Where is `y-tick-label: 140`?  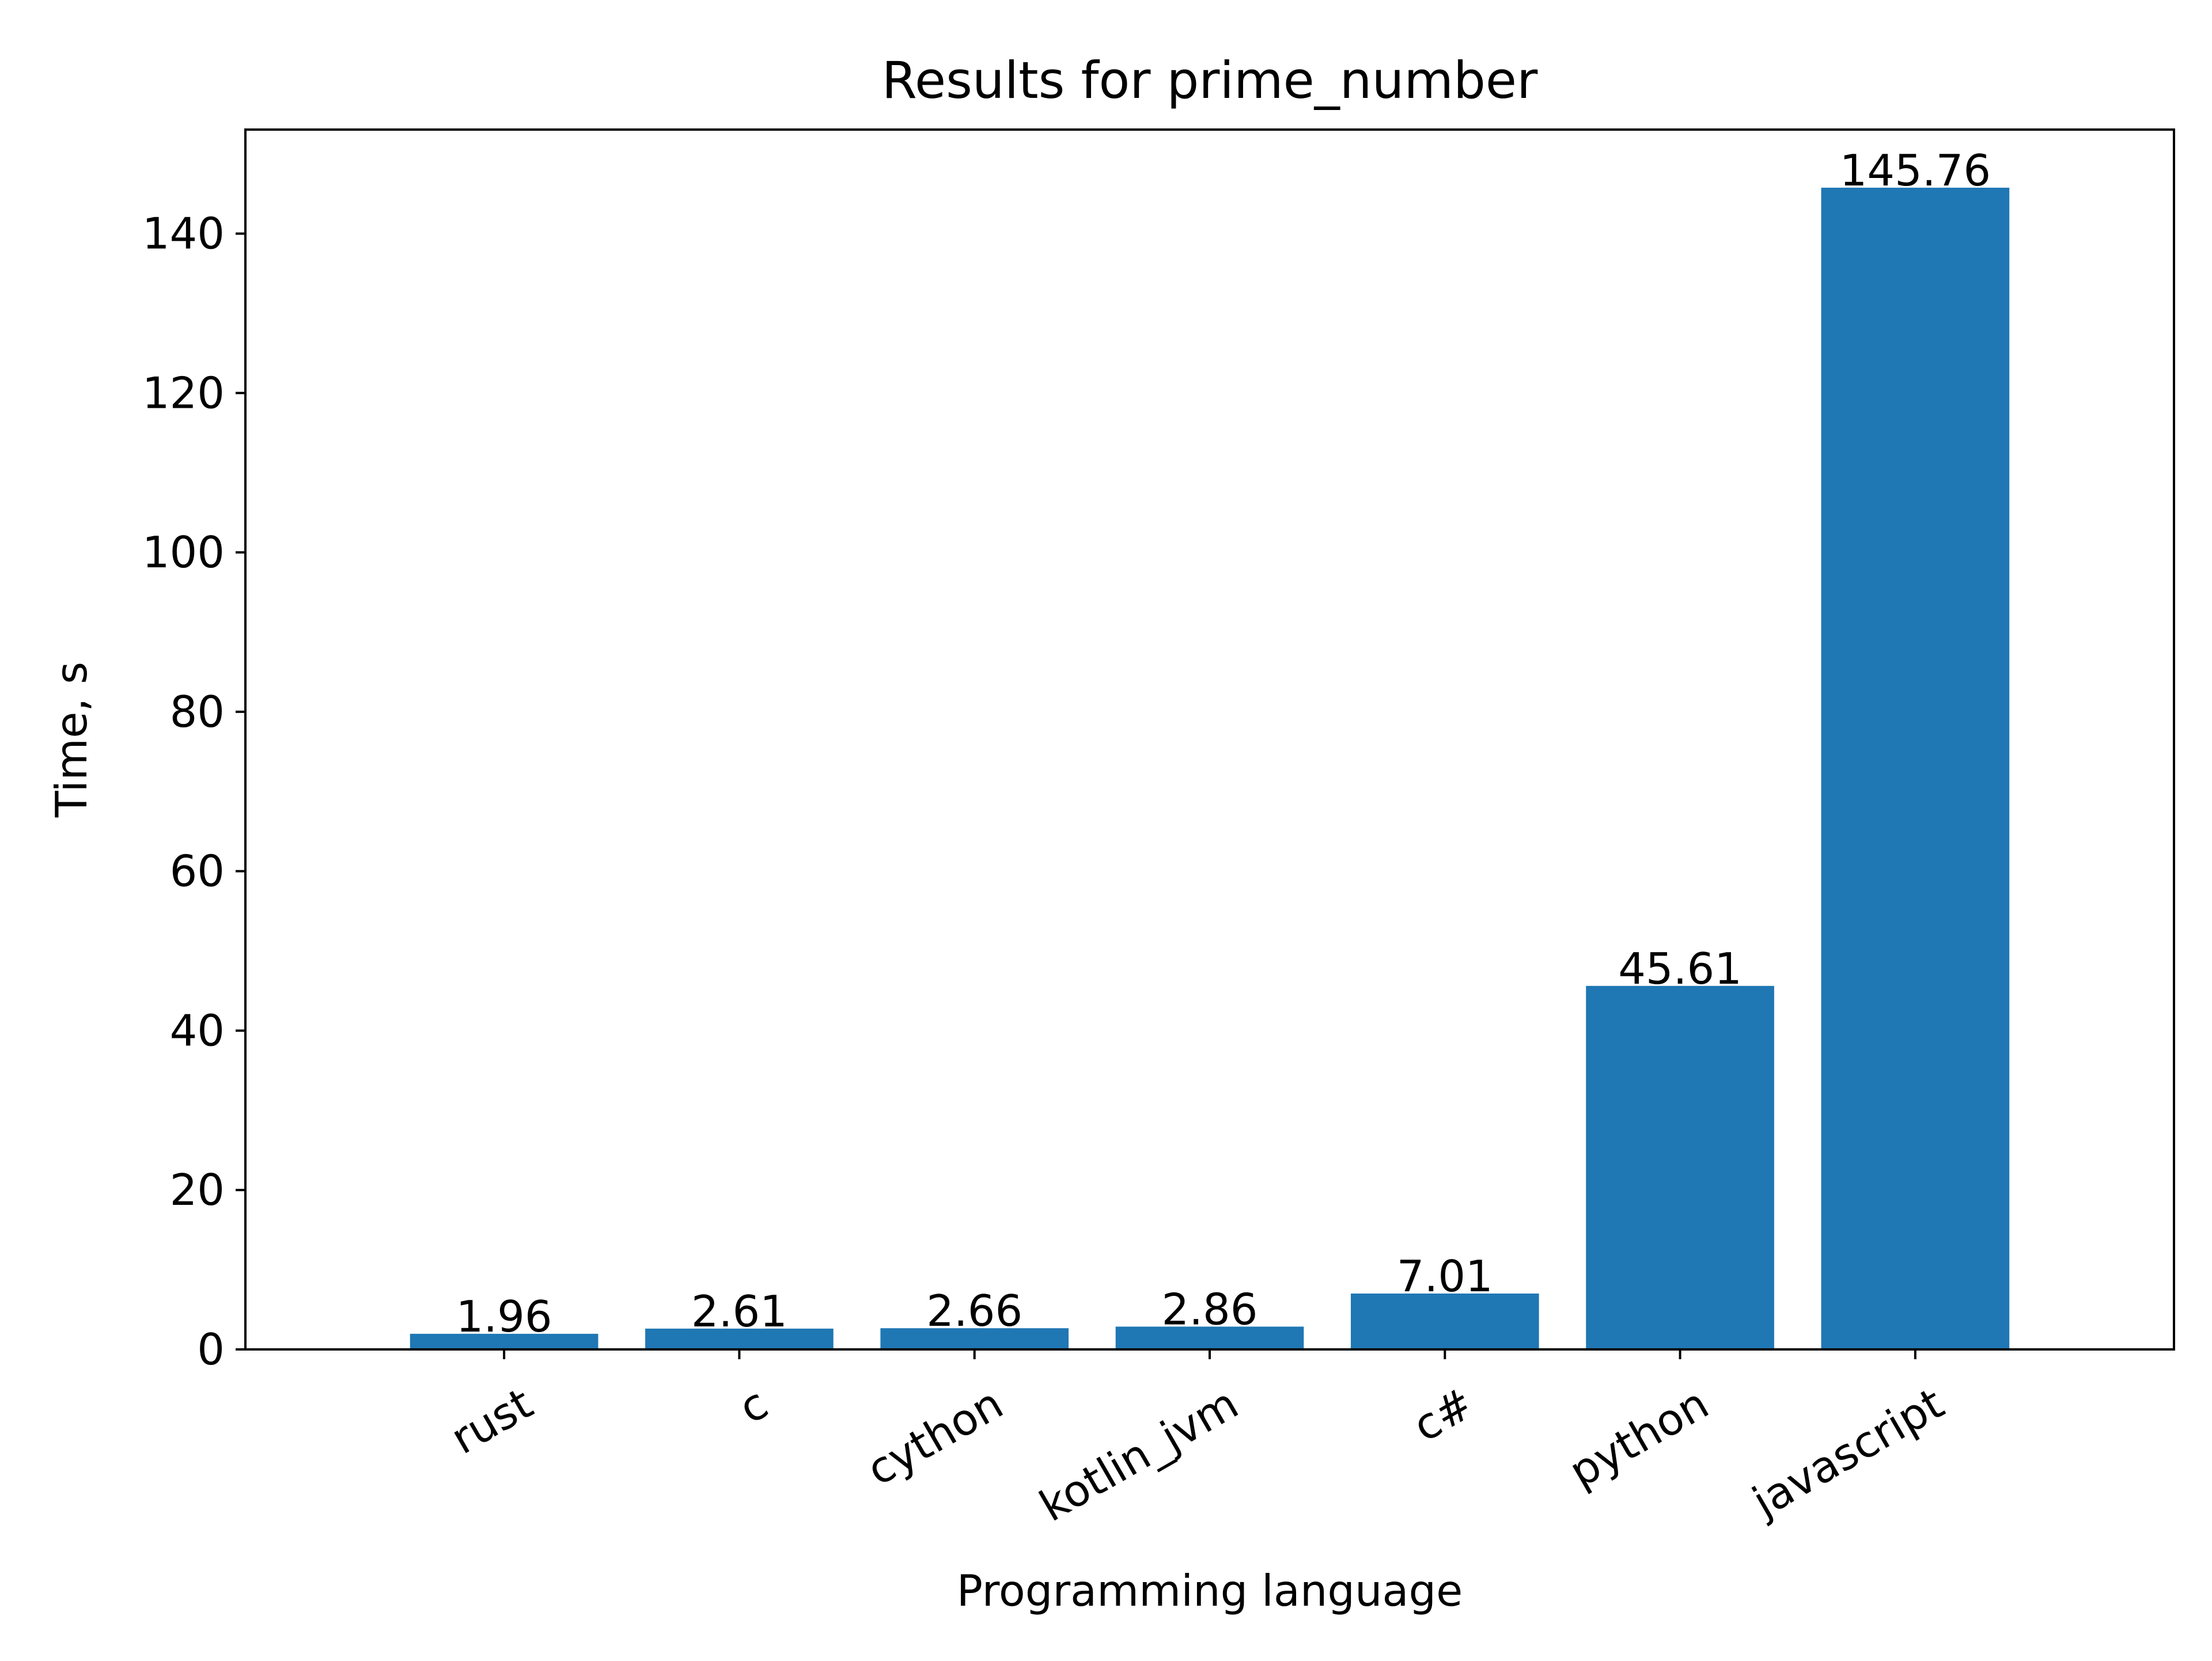
y-tick-label: 140 is located at coordinates (183, 233).